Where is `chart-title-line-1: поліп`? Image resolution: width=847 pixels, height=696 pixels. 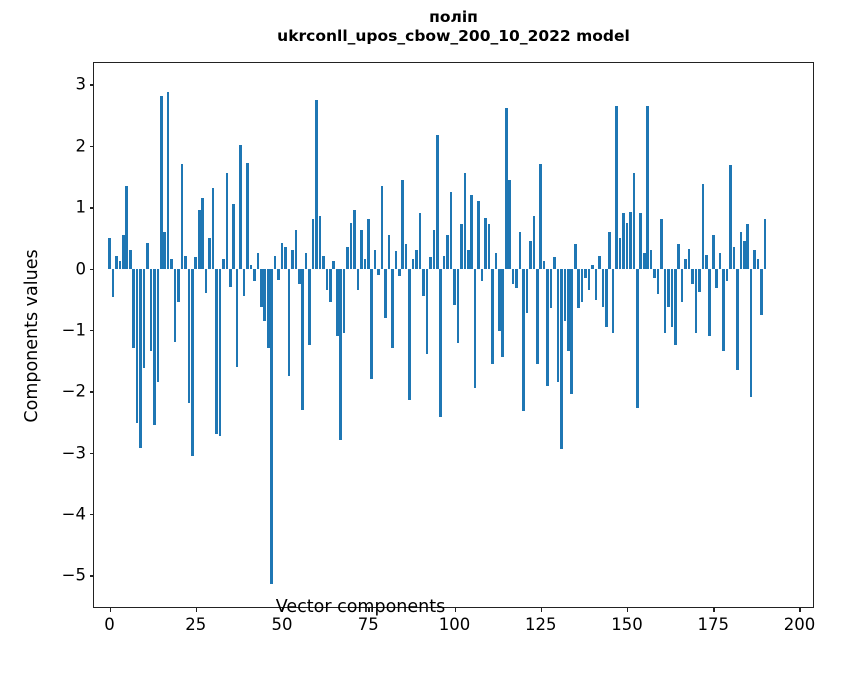
chart-title-line-1: поліп is located at coordinates (453, 17).